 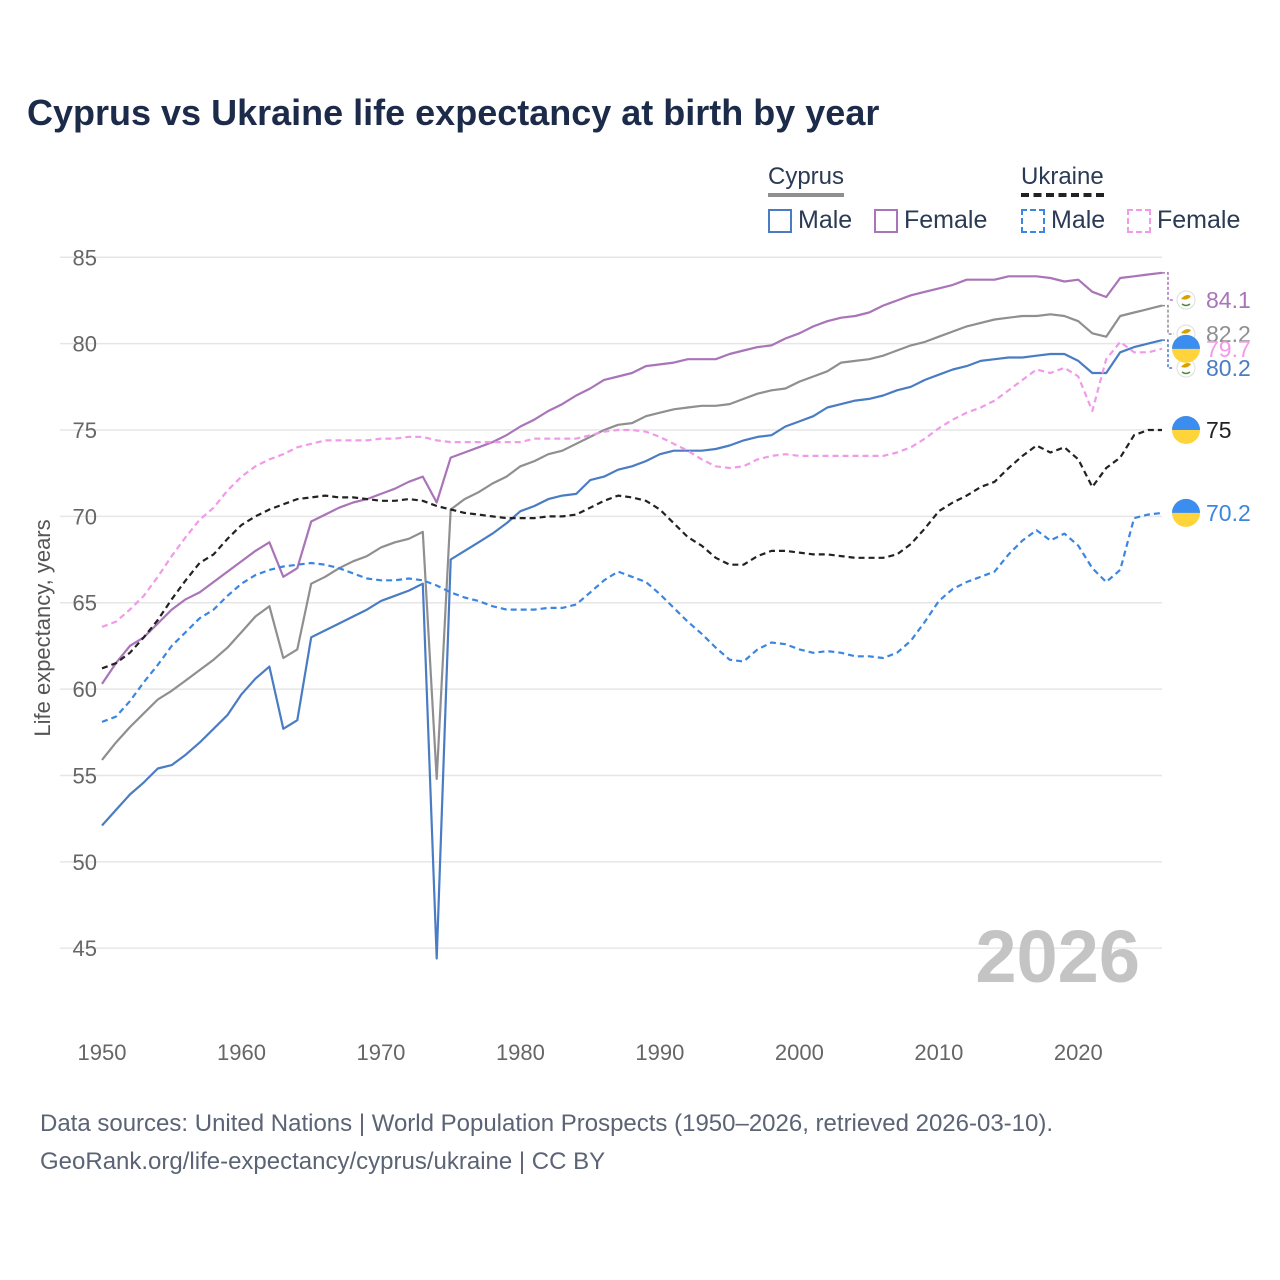 What do you see at coordinates (1168, 286) in the screenshot?
I see `leader-cyprus-female` at bounding box center [1168, 286].